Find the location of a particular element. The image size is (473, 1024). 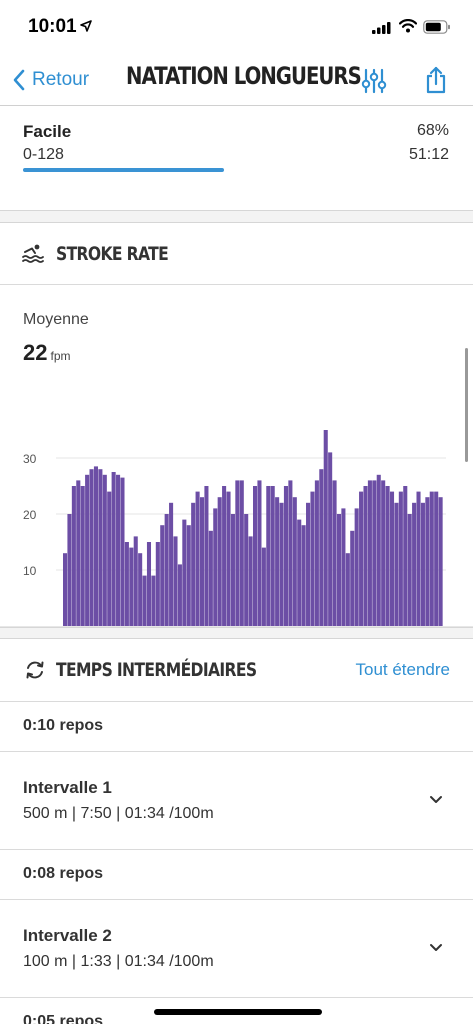

y-tick-label: 20 is located at coordinates (30, 515).